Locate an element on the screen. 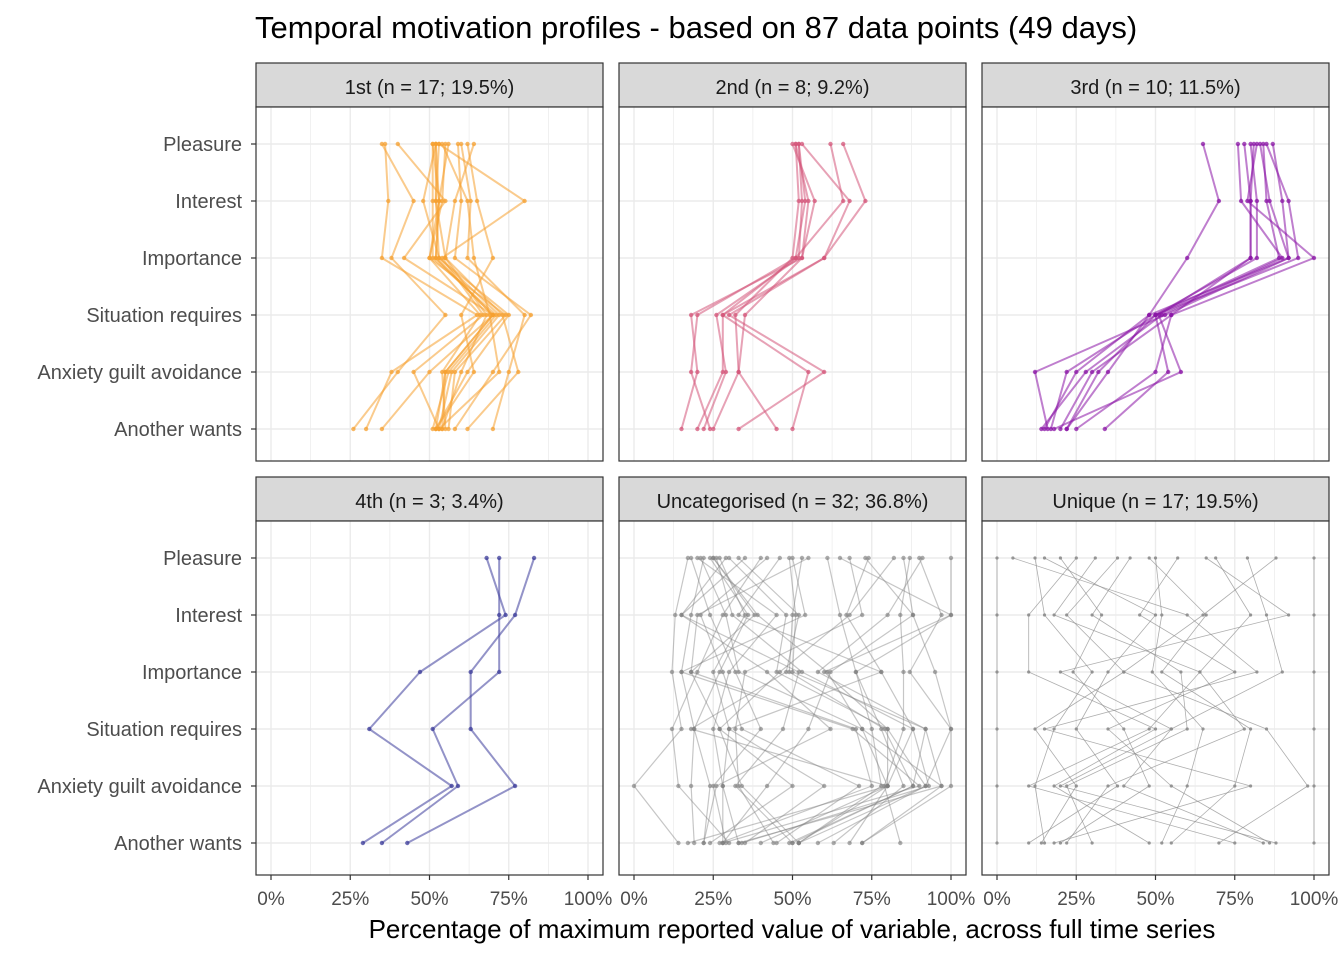  x-tick-label: 75% is located at coordinates (509, 899).